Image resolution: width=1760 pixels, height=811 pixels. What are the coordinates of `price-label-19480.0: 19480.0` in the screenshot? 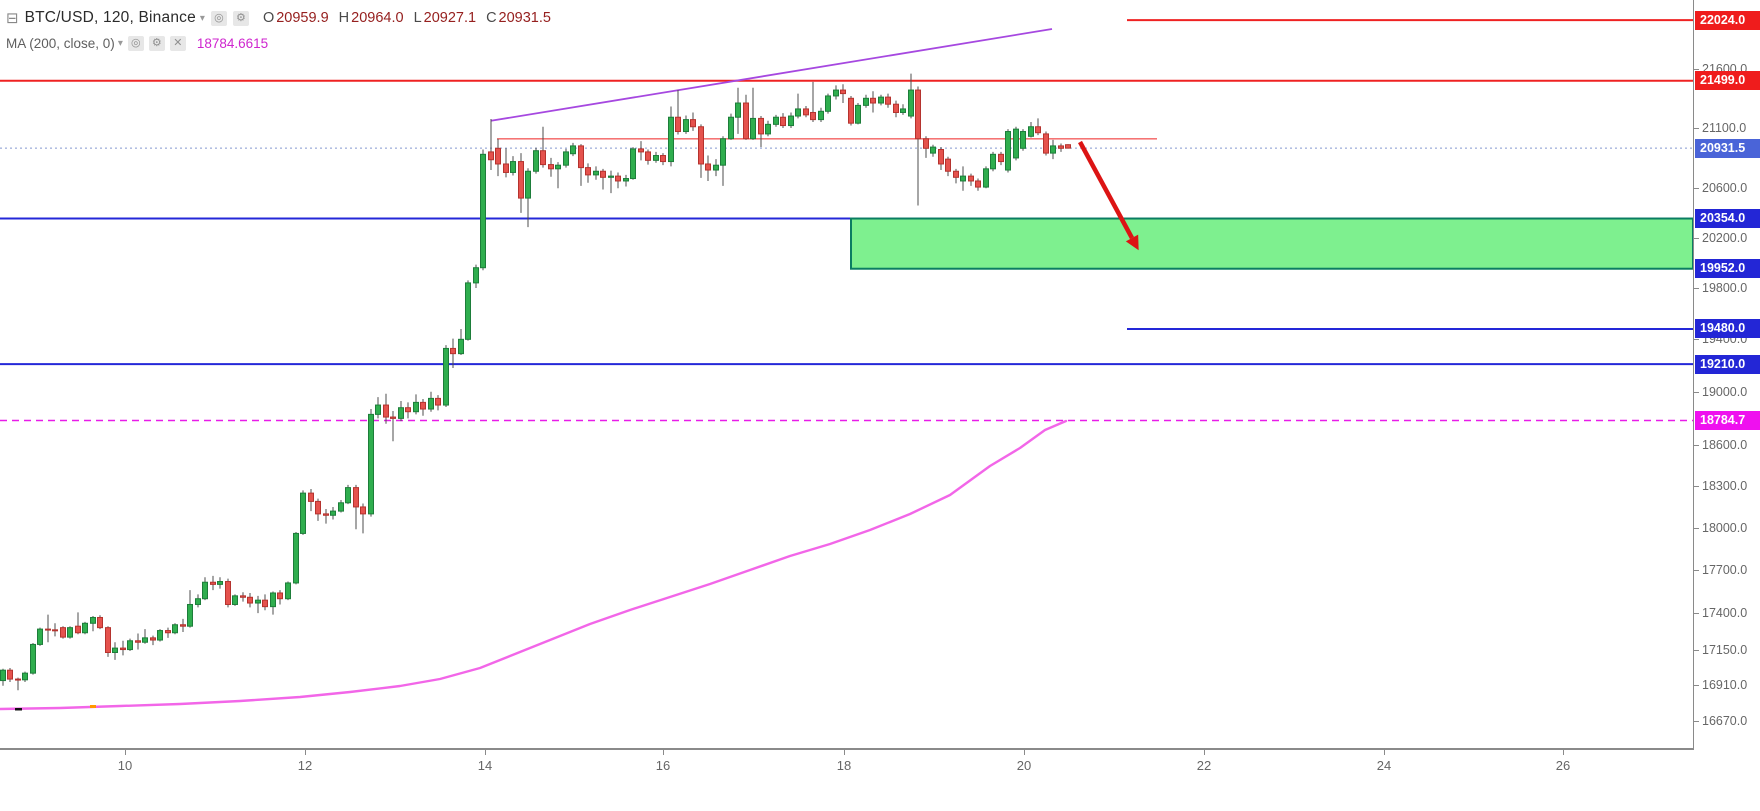 It's located at (1727, 329).